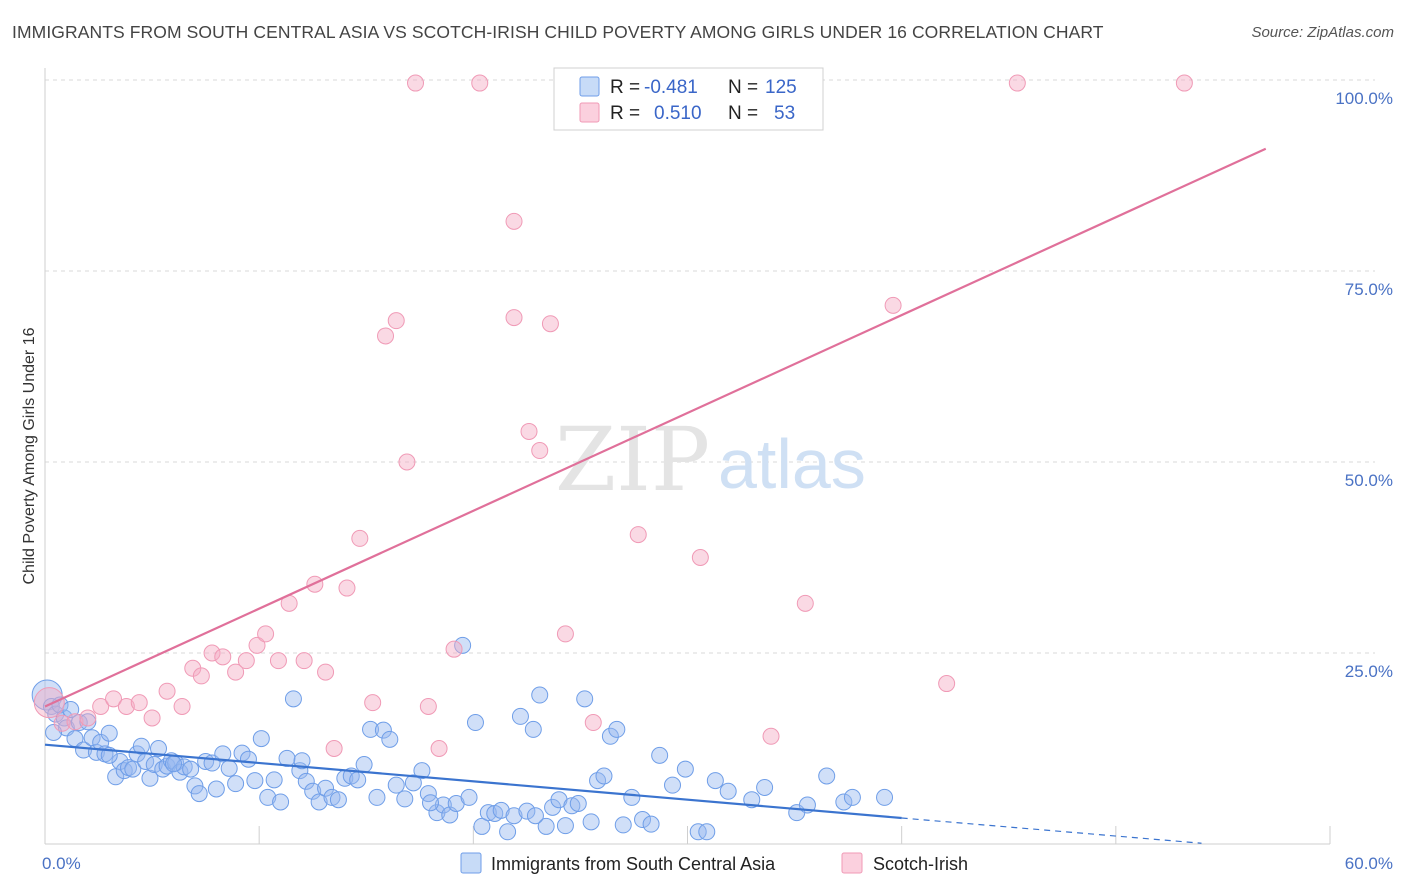 The width and height of the screenshot is (1406, 892). I want to click on x-tick-label-min: 0.0%, so click(61, 863).